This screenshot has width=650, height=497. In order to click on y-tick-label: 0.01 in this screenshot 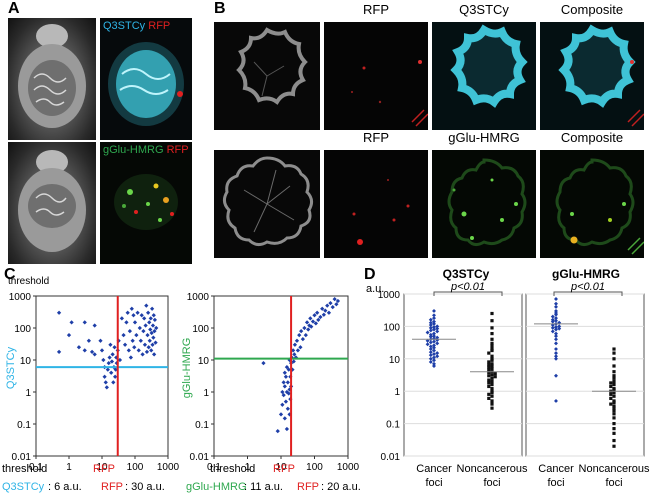, I will do `click(200, 457)`.